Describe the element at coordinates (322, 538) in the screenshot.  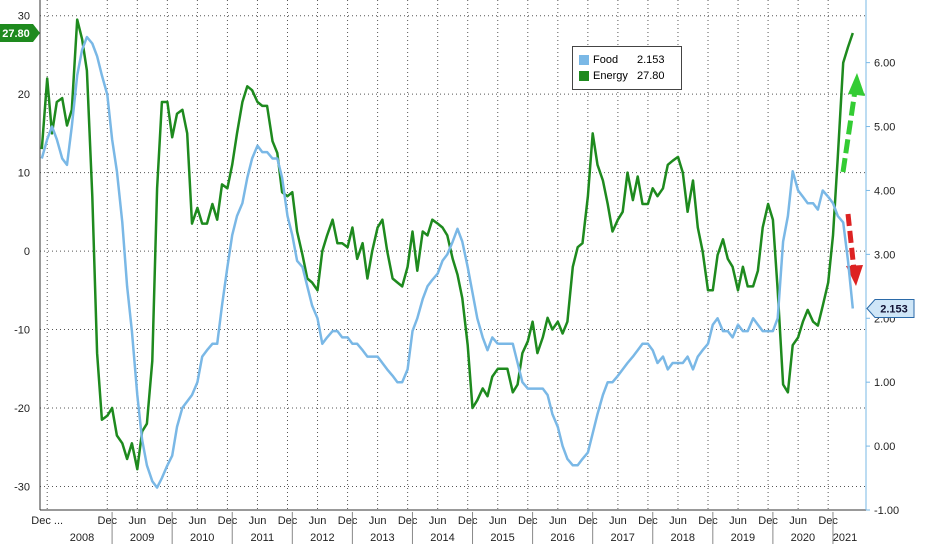
I see `year-label: 2012` at that location.